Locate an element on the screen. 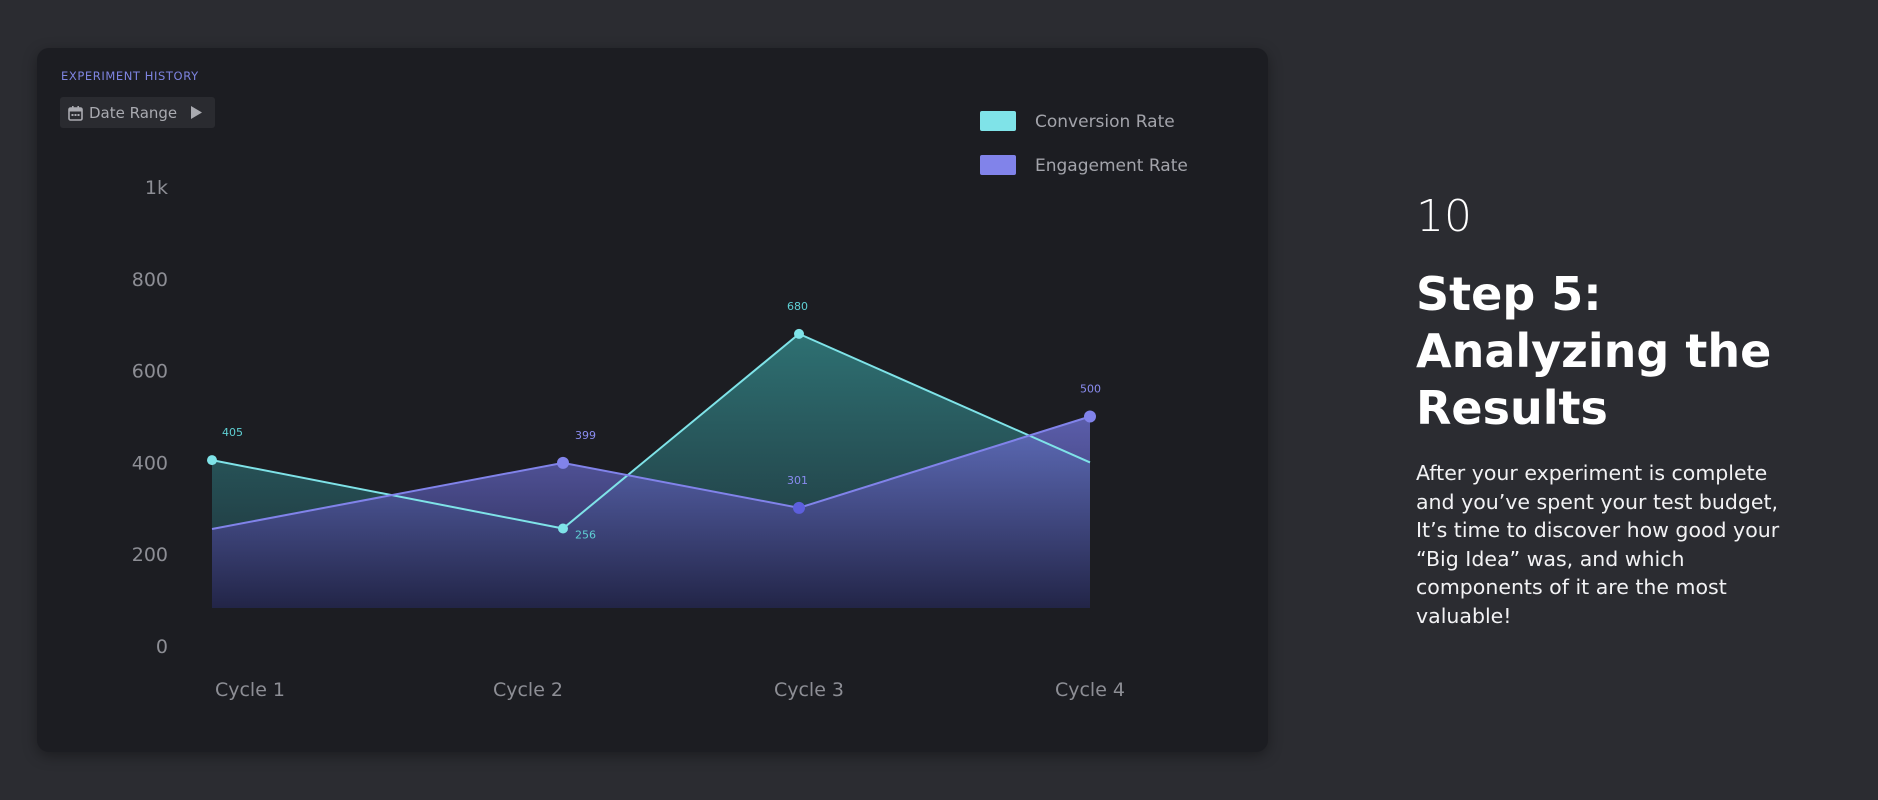 The height and width of the screenshot is (800, 1878). description-line: components of it are the most is located at coordinates (1571, 587).